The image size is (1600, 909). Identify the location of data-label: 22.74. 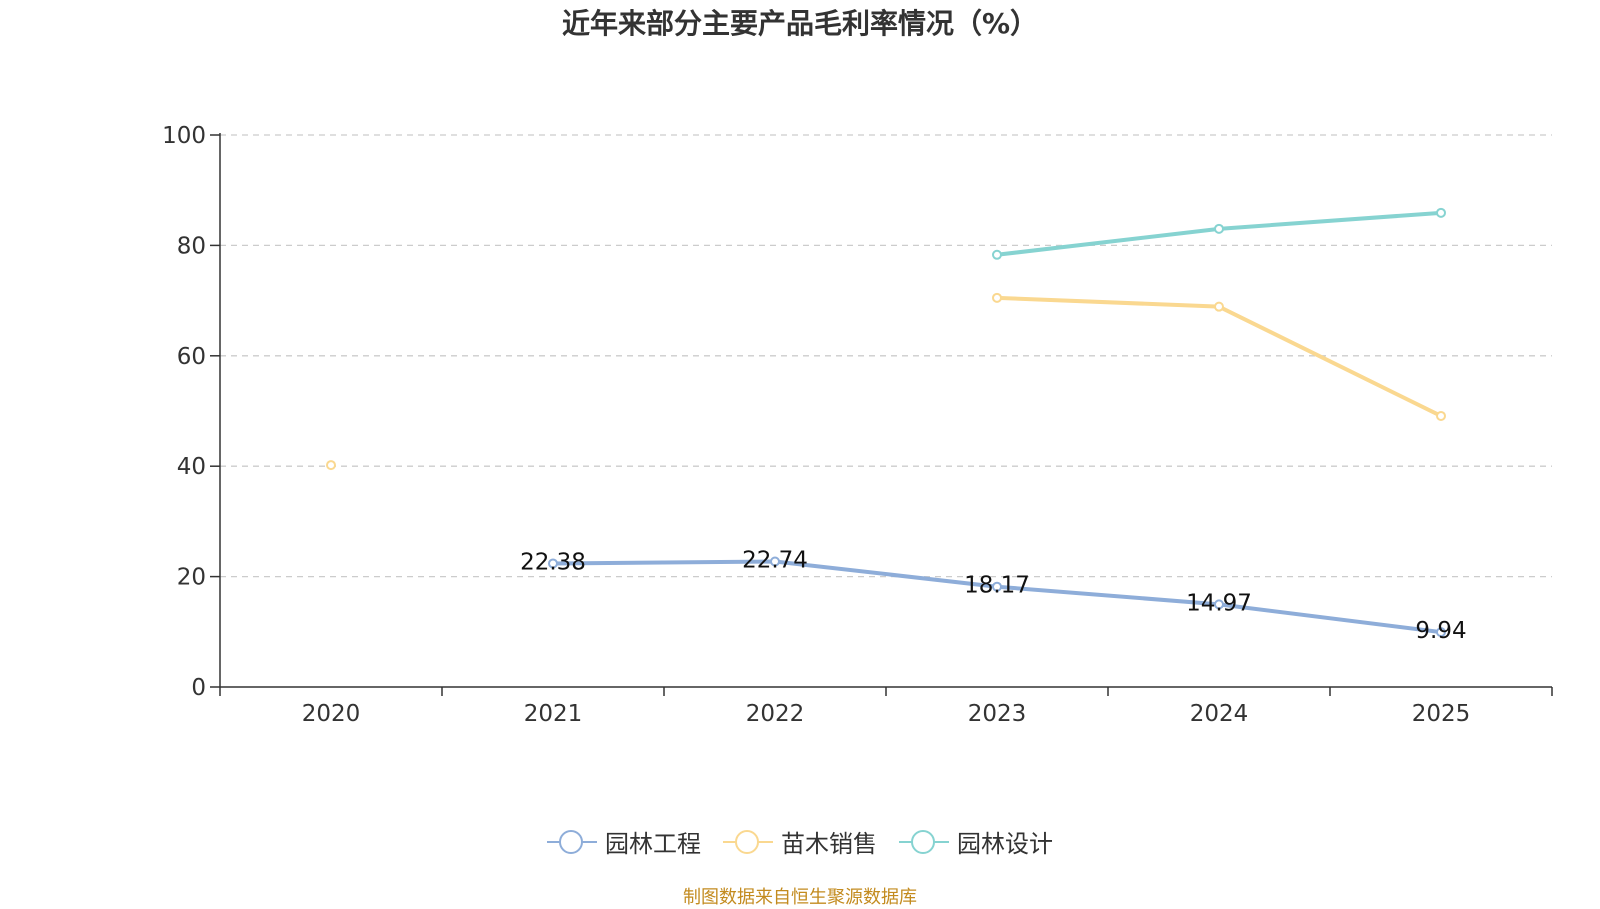
(775, 560).